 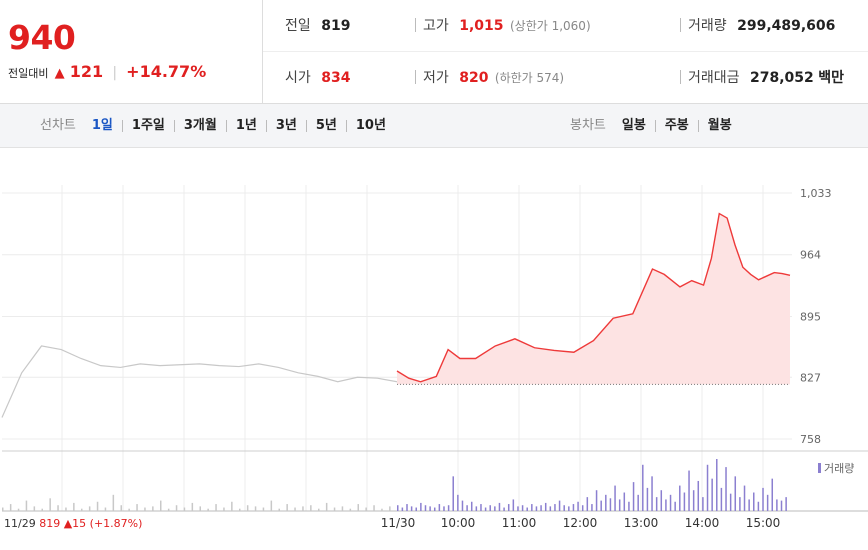 I want to click on open-value: 834, so click(x=336, y=78).